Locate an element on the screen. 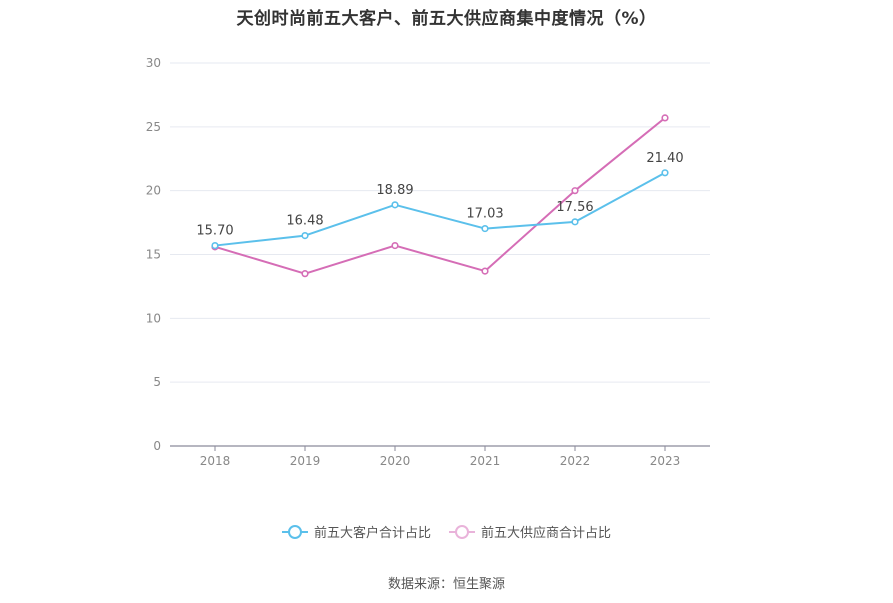  data-label: 21.40 is located at coordinates (664, 158).